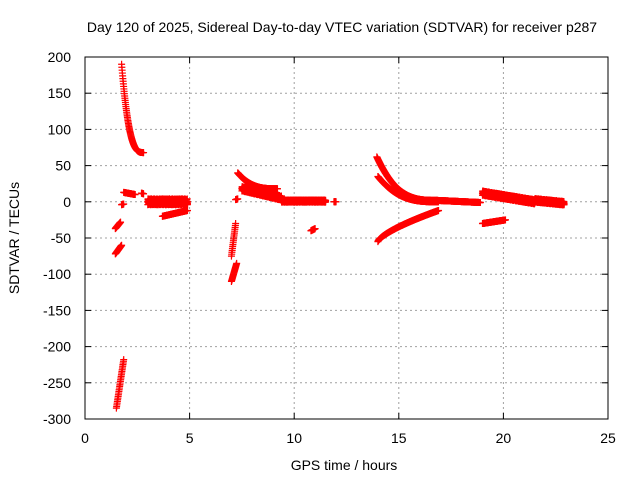  What do you see at coordinates (399, 438) in the screenshot?
I see `x-tick-label: 15` at bounding box center [399, 438].